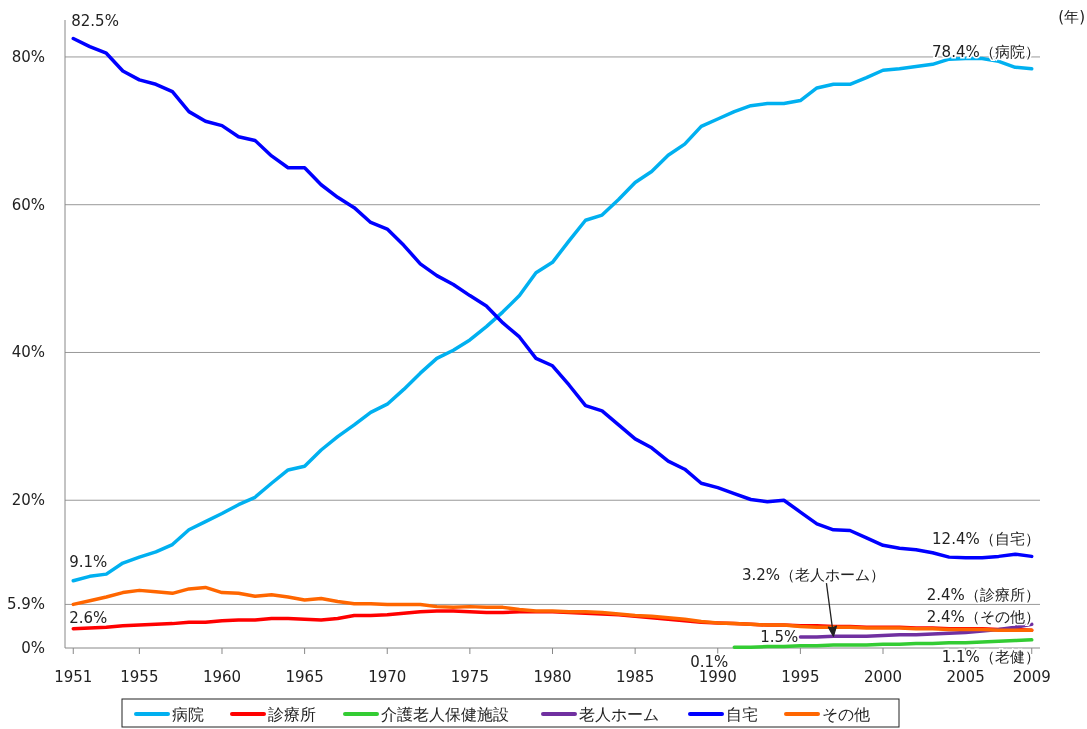 The image size is (1087, 729). What do you see at coordinates (742, 714) in the screenshot?
I see `legend-label: 自宅` at bounding box center [742, 714].